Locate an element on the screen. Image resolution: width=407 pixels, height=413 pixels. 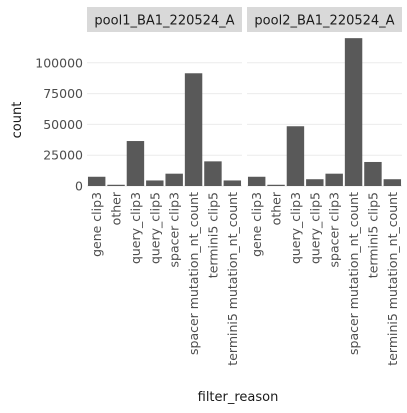
y-axis: 0 25000 50000 75000 100000 is located at coordinates (59, 124).